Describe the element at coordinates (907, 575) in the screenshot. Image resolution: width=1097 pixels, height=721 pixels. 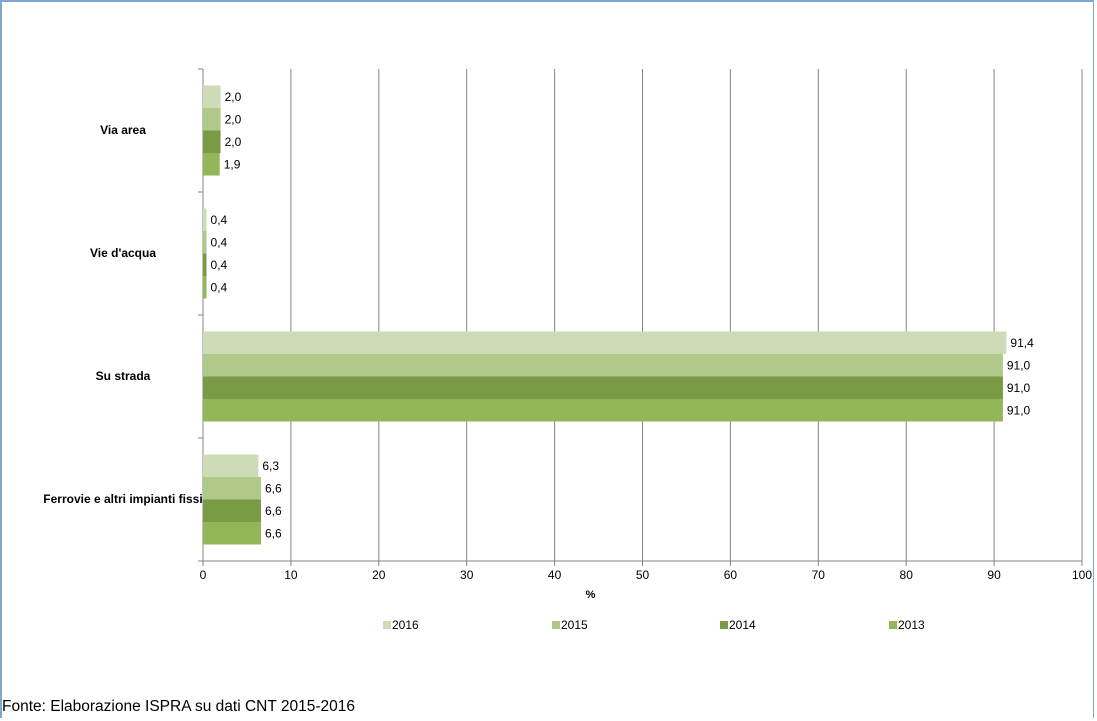
I see `x-tick-label: 80` at that location.